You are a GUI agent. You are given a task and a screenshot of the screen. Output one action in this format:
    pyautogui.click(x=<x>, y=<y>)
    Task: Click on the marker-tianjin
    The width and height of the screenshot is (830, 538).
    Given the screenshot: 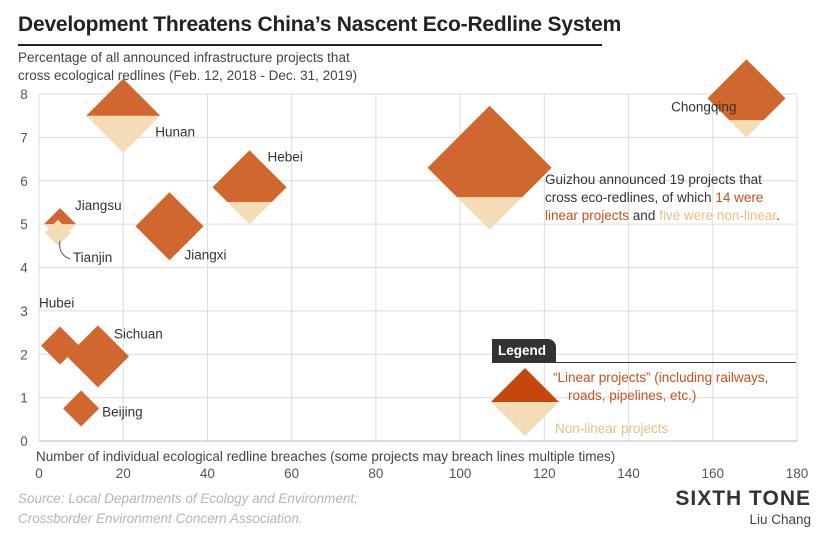 What is the action you would take?
    pyautogui.click(x=57, y=232)
    